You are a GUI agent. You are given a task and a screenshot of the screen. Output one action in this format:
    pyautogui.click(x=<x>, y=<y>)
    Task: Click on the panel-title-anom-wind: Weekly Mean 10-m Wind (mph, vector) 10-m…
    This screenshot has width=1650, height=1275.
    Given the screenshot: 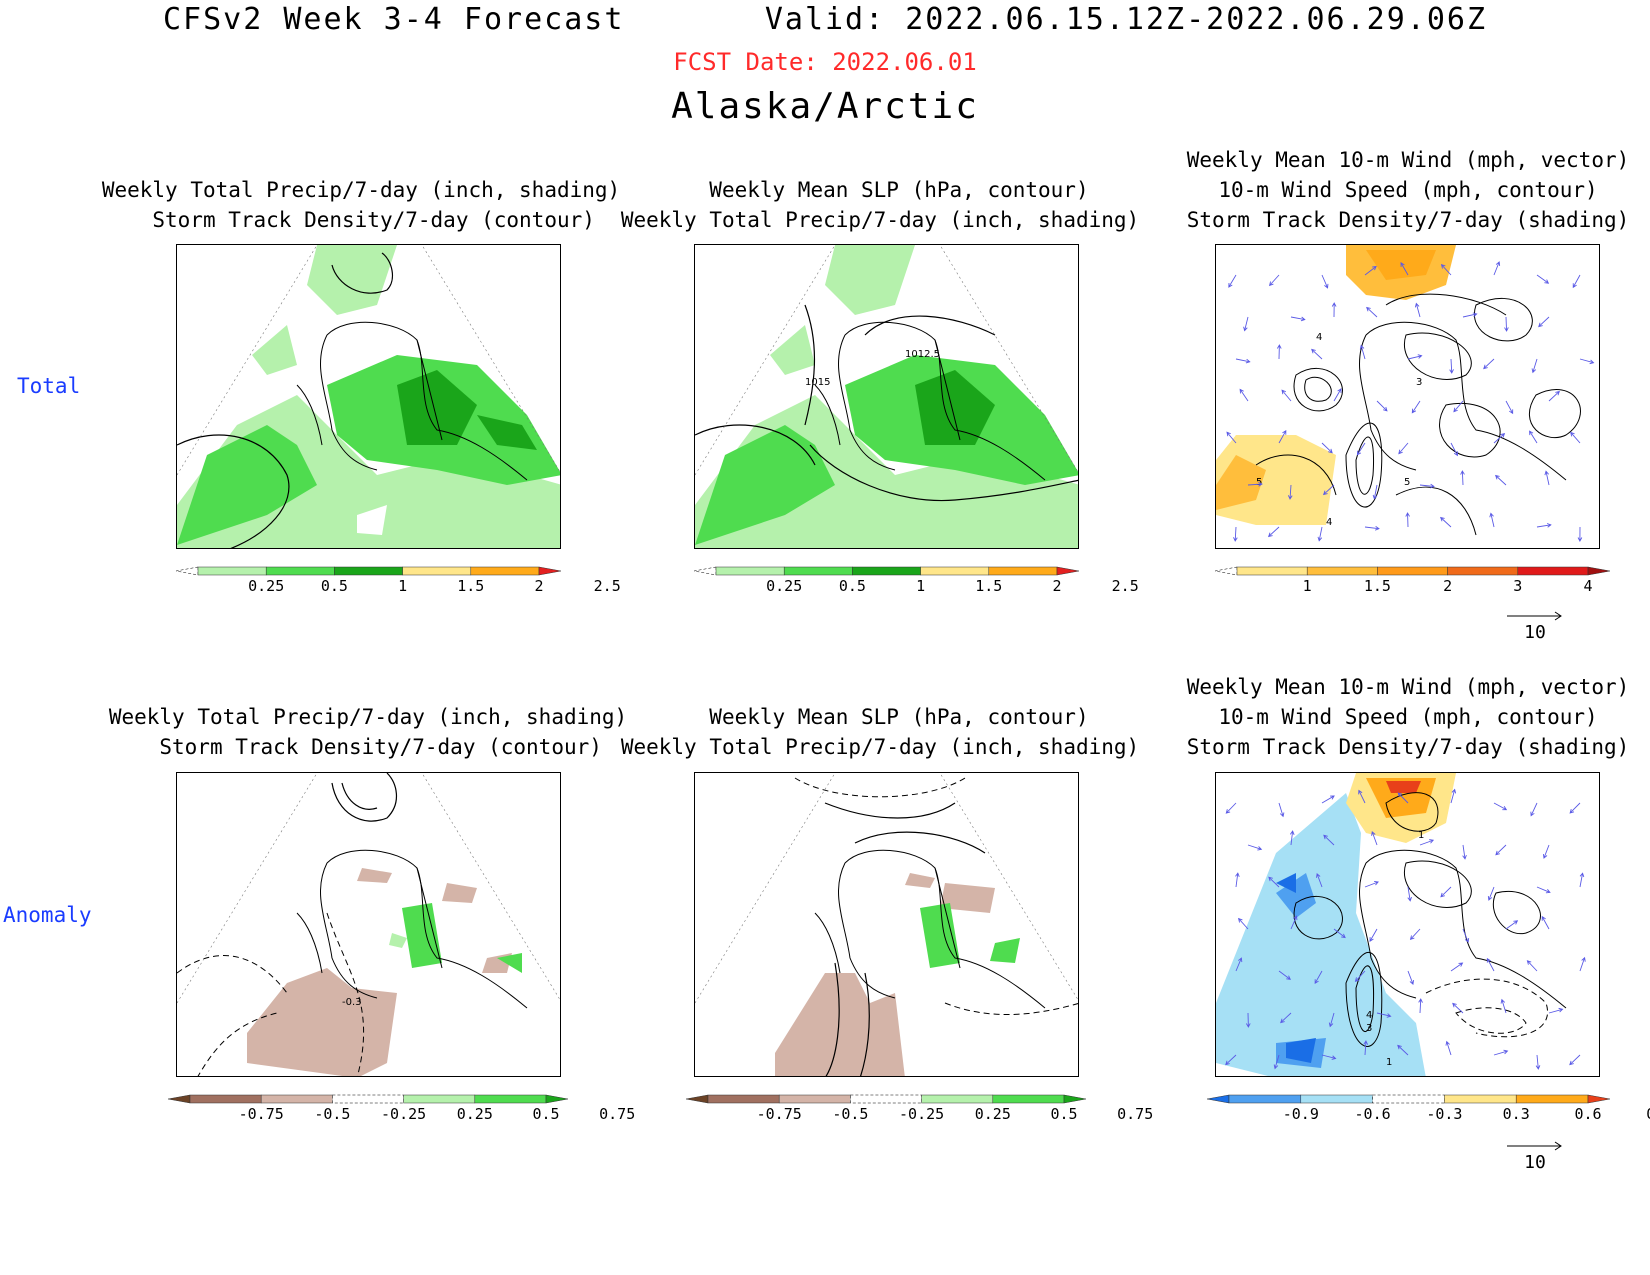 What is the action you would take?
    pyautogui.click(x=1408, y=717)
    